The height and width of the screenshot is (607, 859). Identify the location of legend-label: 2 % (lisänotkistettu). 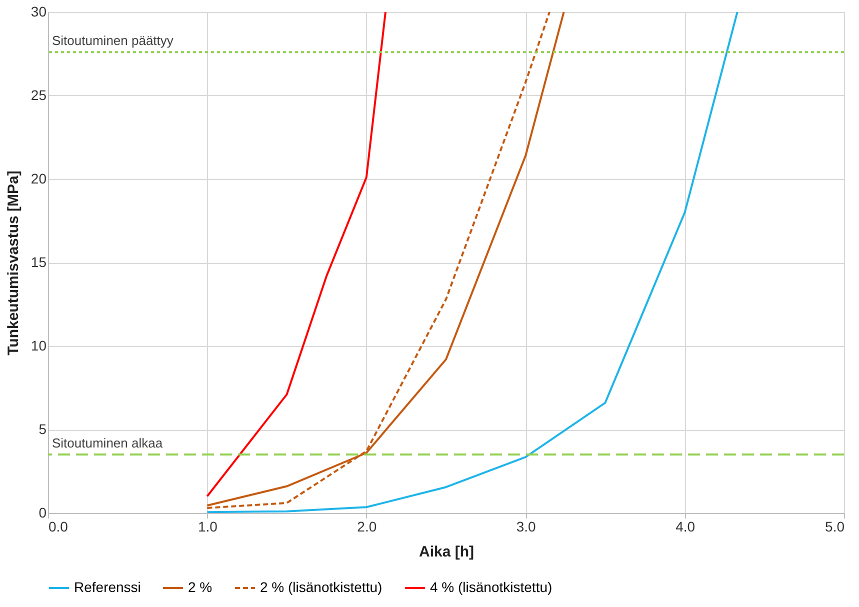
(321, 587).